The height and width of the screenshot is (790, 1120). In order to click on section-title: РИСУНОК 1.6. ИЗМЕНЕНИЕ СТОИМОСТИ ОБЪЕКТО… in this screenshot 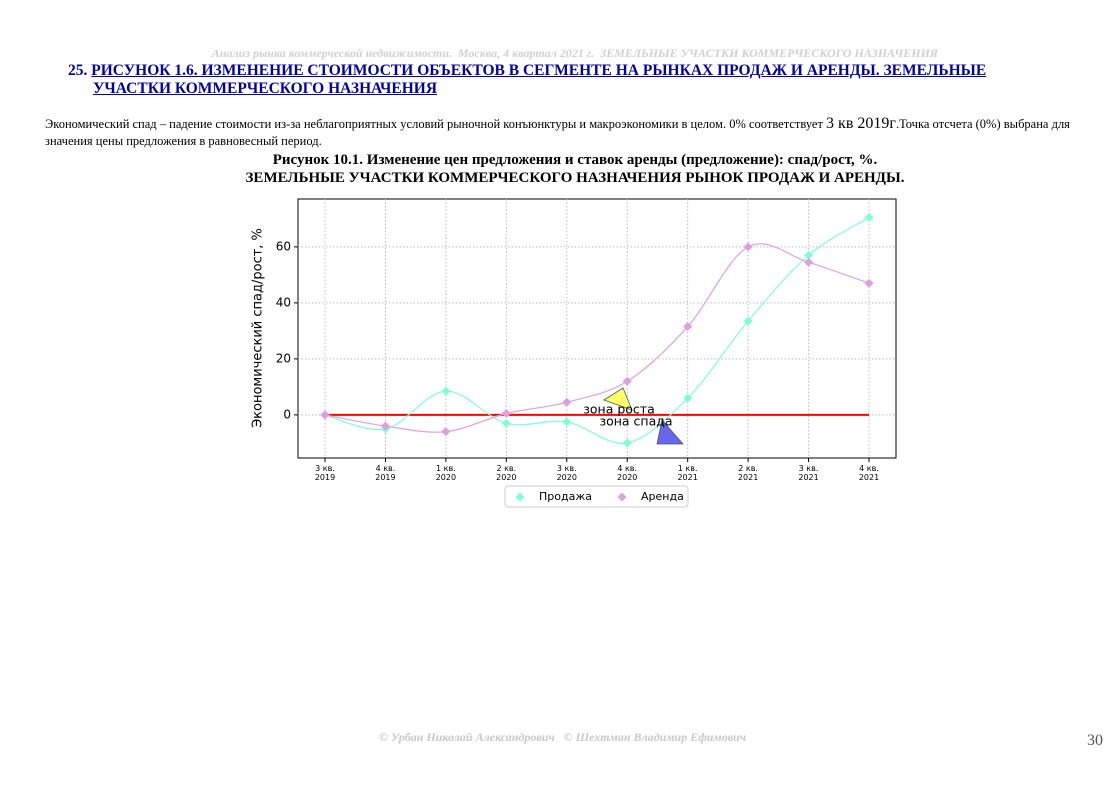, I will do `click(539, 79)`.